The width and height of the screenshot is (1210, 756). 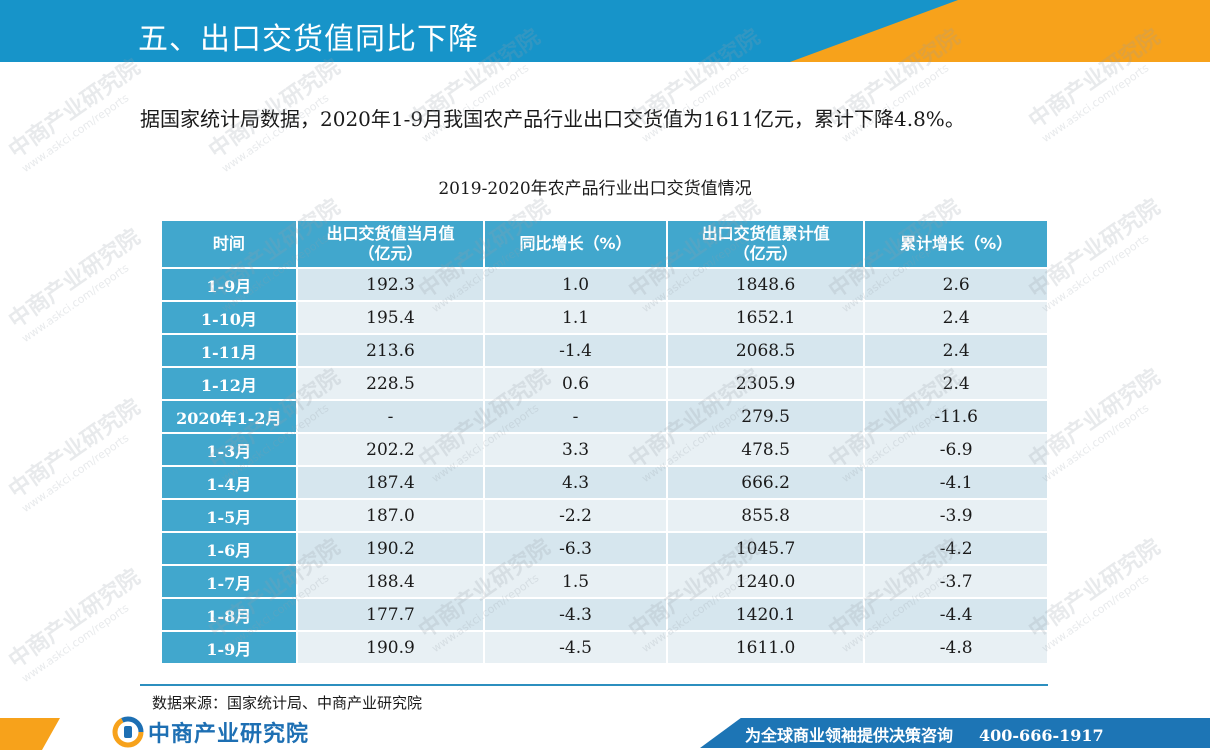 What do you see at coordinates (956, 244) in the screenshot?
I see `col-header-cumulative-growth: 累计增长（%）` at bounding box center [956, 244].